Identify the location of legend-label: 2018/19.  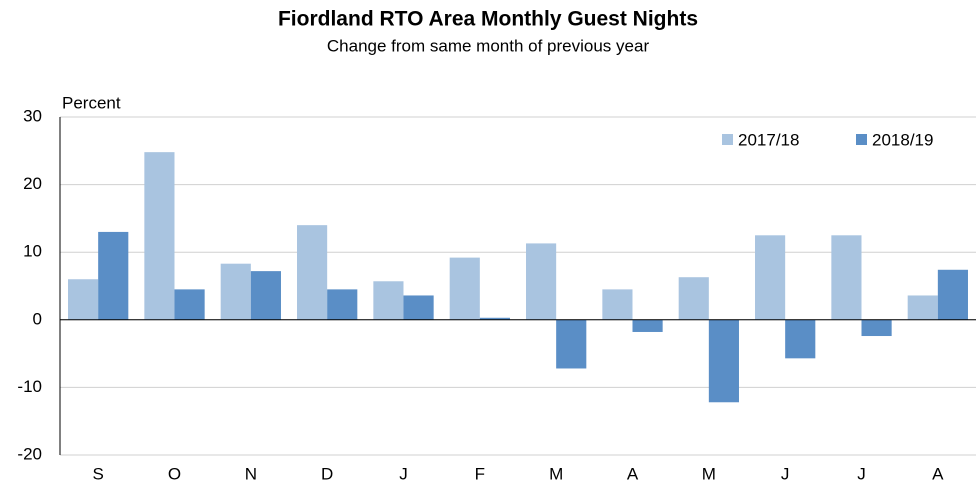
(902, 139).